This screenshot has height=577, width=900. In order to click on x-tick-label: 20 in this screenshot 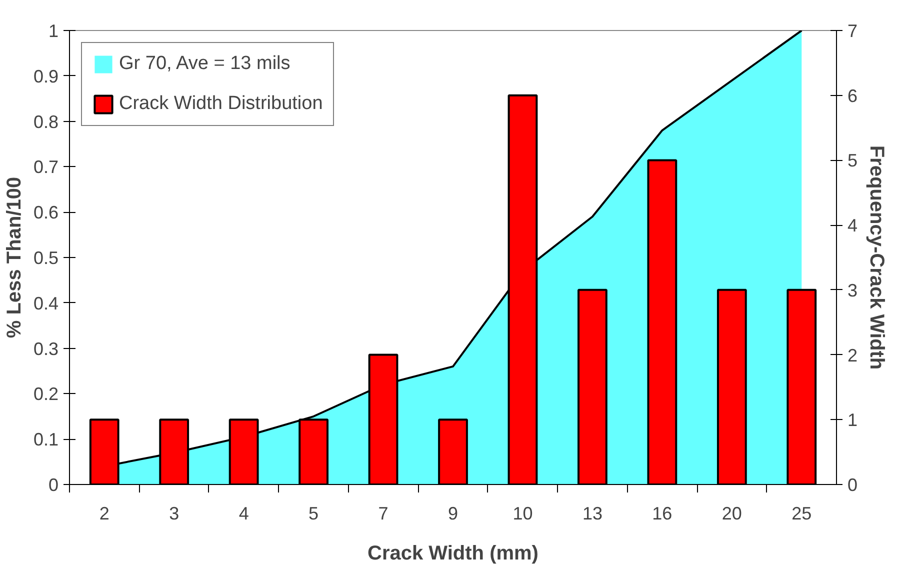, I will do `click(732, 514)`.